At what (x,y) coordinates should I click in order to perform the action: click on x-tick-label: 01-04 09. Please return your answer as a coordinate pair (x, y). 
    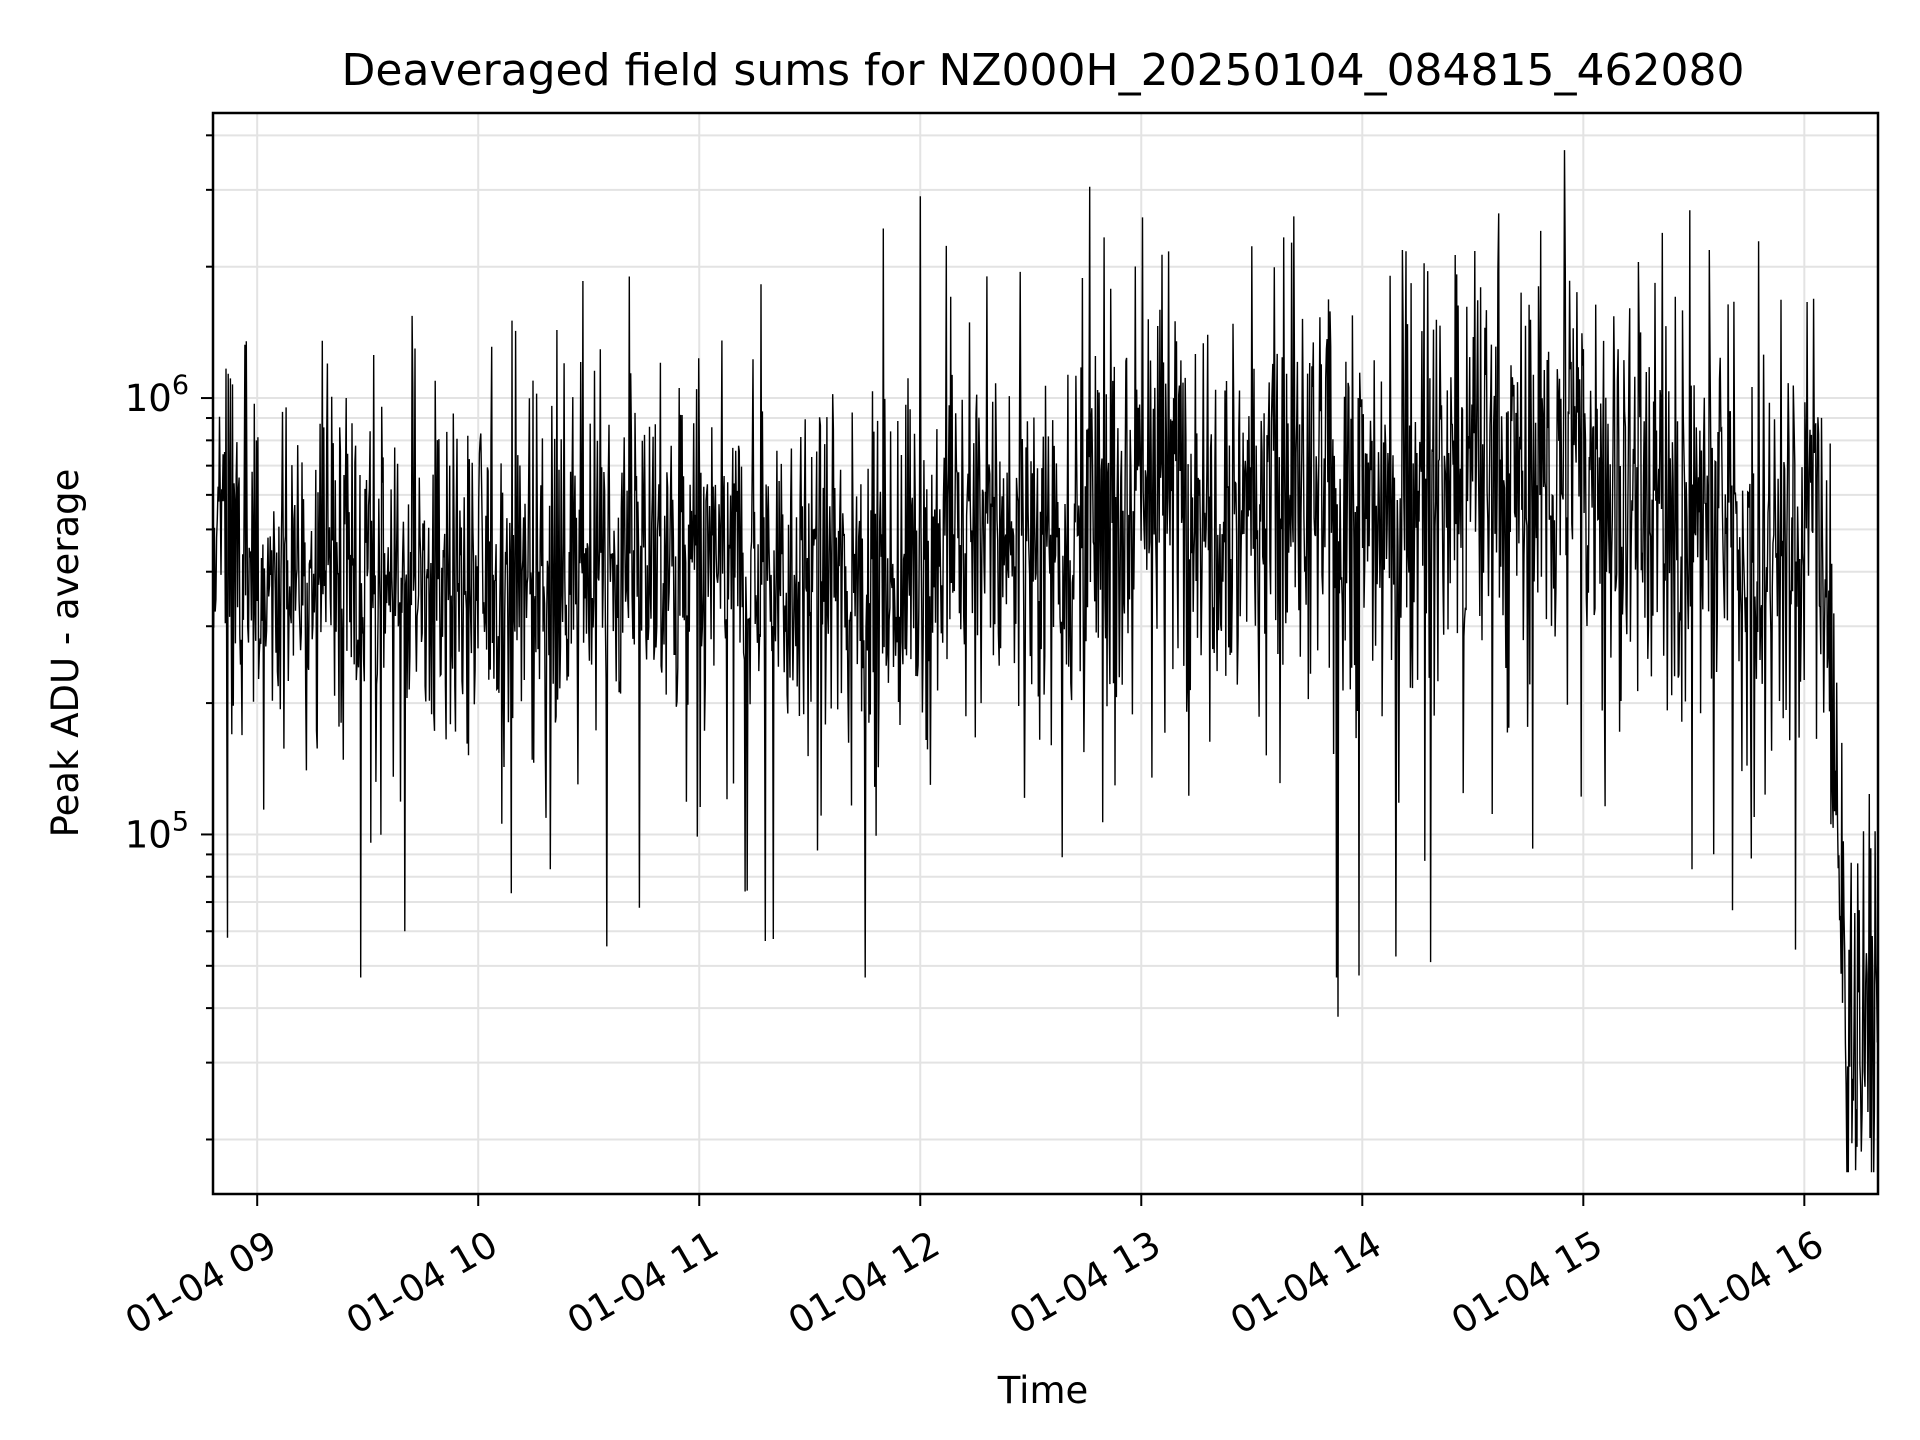
    Looking at the image, I should click on (201, 1283).